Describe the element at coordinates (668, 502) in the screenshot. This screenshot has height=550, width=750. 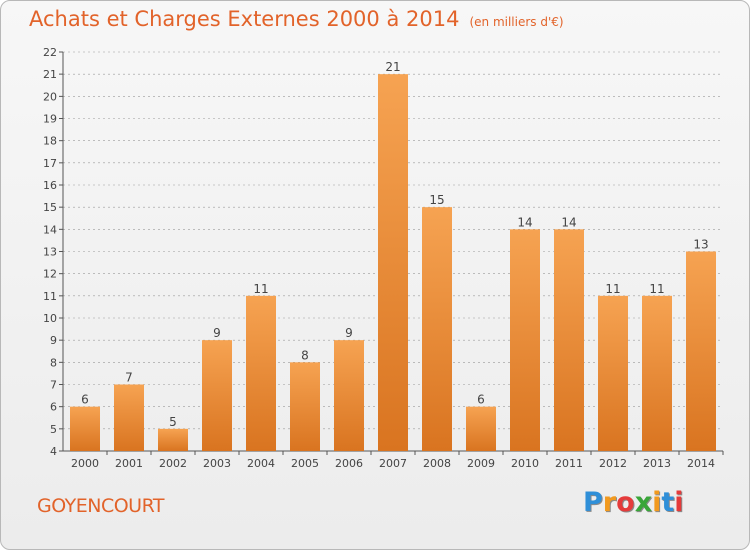
I see `logo-letter: t` at that location.